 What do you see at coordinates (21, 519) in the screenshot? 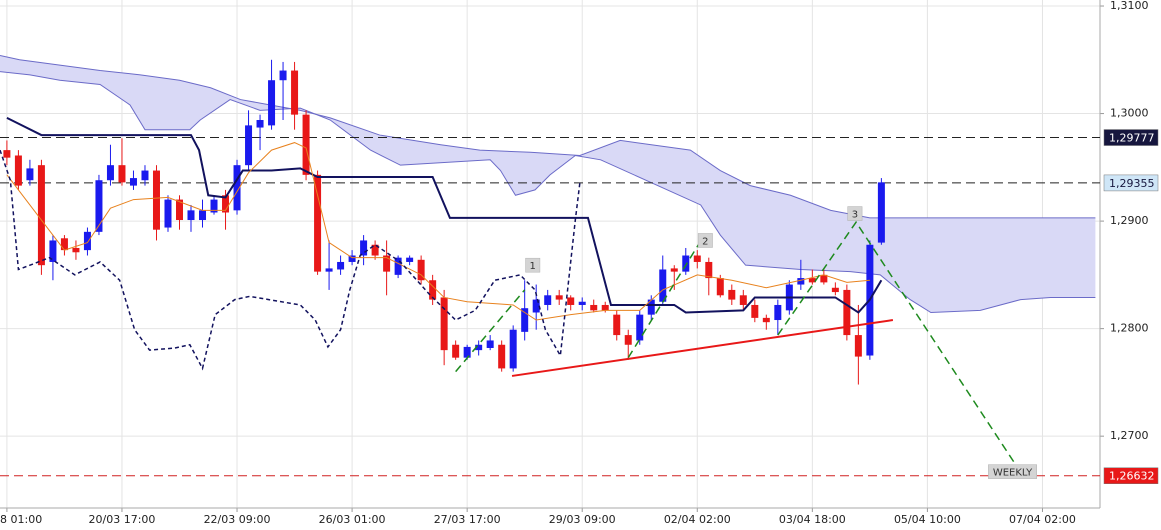
I see `x-tick-label: 8 01:00` at bounding box center [21, 519].